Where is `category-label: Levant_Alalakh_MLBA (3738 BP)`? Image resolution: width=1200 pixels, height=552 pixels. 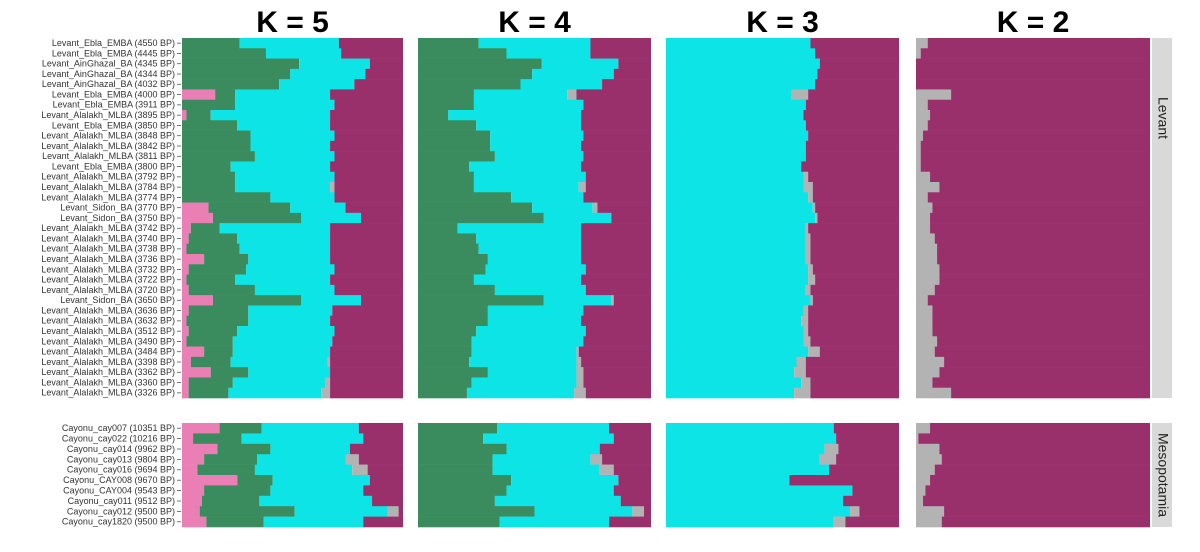 category-label: Levant_Alalakh_MLBA (3738 BP) is located at coordinates (108, 249).